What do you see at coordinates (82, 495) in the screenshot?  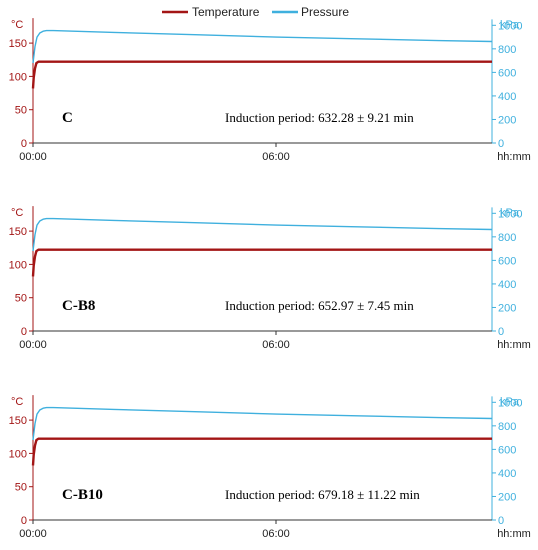 I see `sample-label: C-B10` at bounding box center [82, 495].